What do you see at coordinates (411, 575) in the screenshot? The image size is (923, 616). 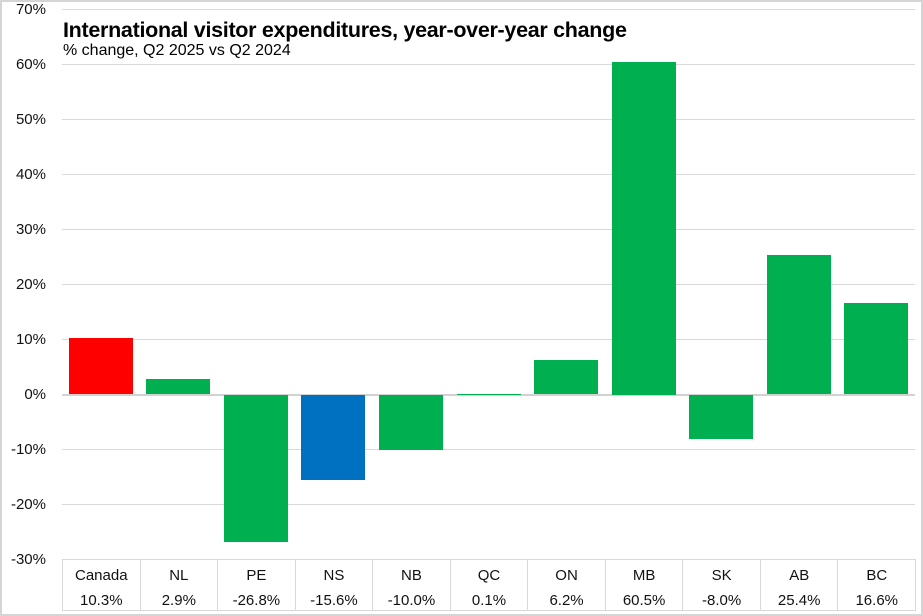 I see `category-label: NB` at bounding box center [411, 575].